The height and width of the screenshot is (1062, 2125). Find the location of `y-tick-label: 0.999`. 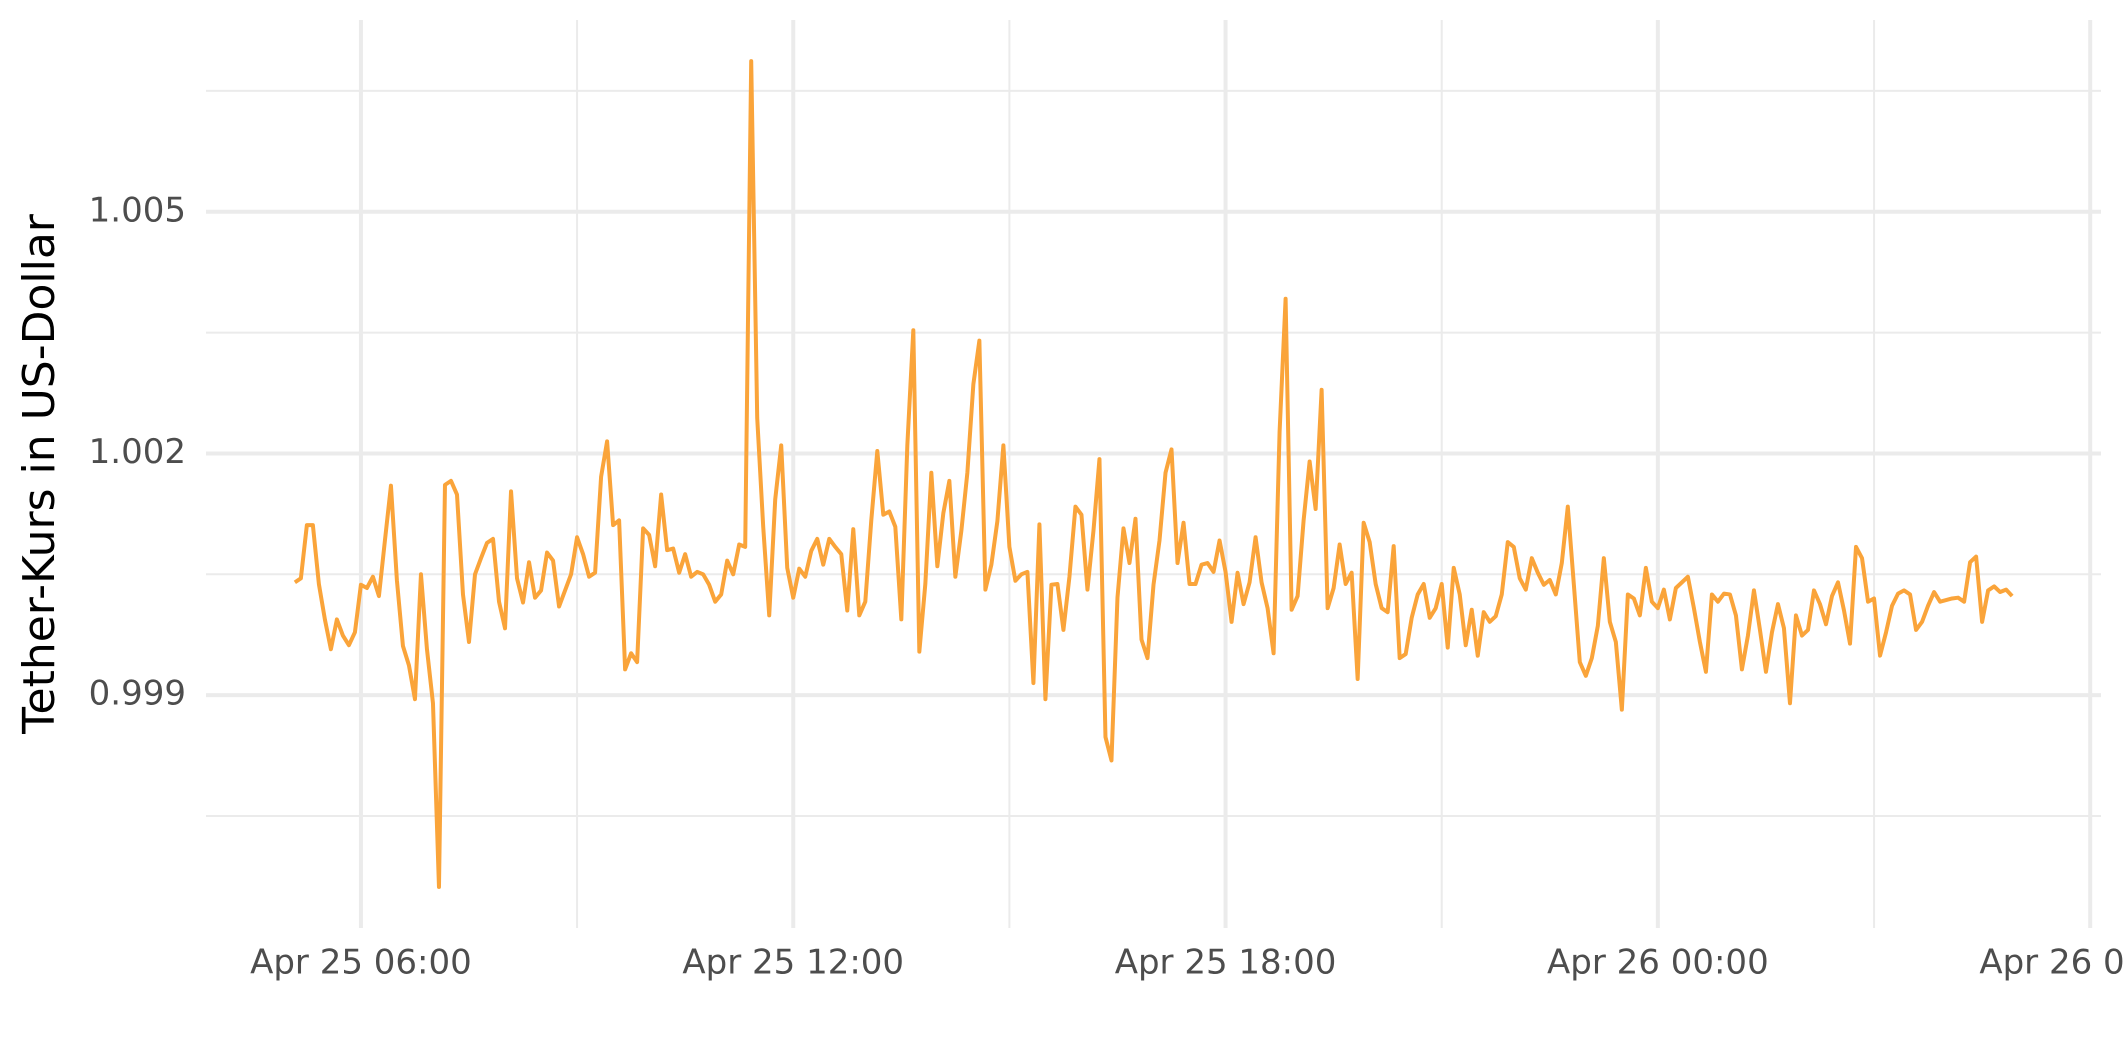

y-tick-label: 0.999 is located at coordinates (137, 694).